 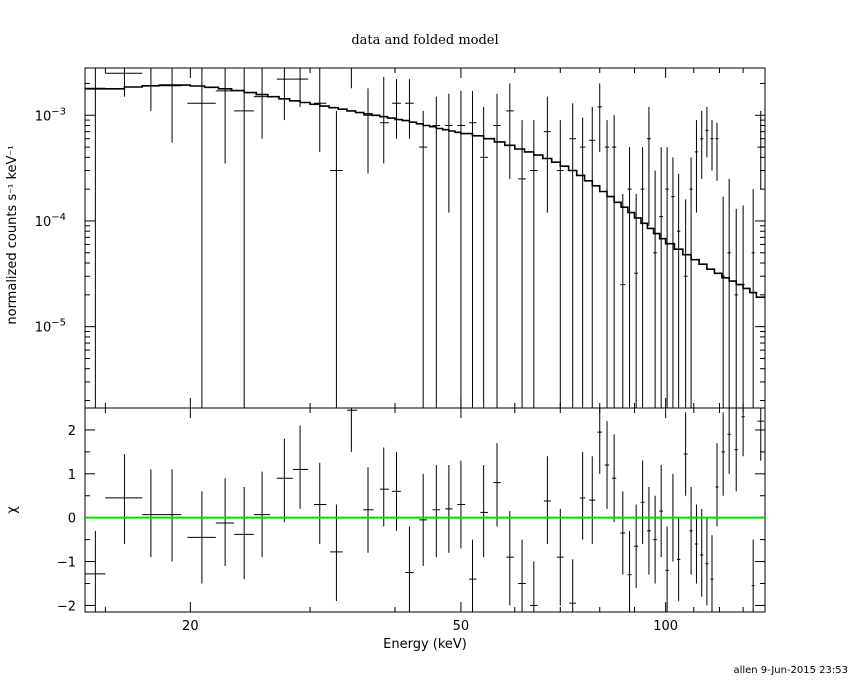 I want to click on x-tick-label: 20, so click(x=190, y=626).